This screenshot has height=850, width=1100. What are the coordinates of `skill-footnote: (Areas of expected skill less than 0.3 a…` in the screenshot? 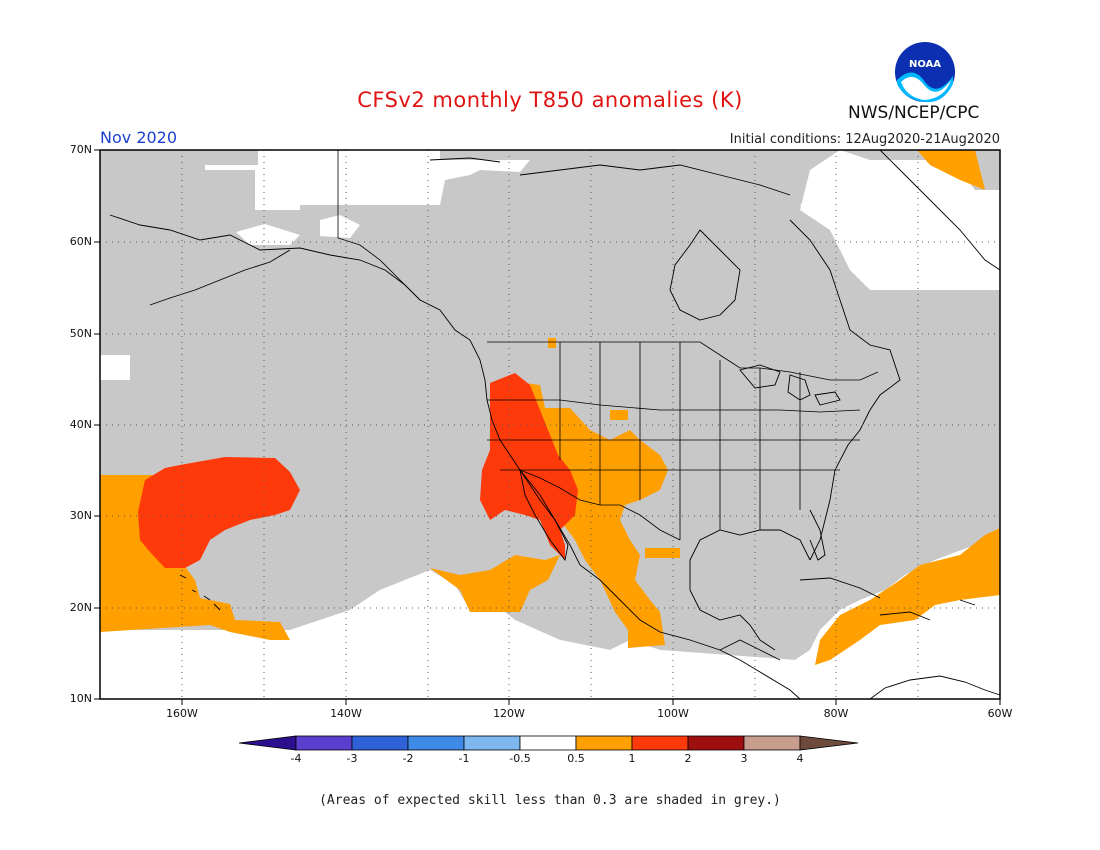 It's located at (550, 800).